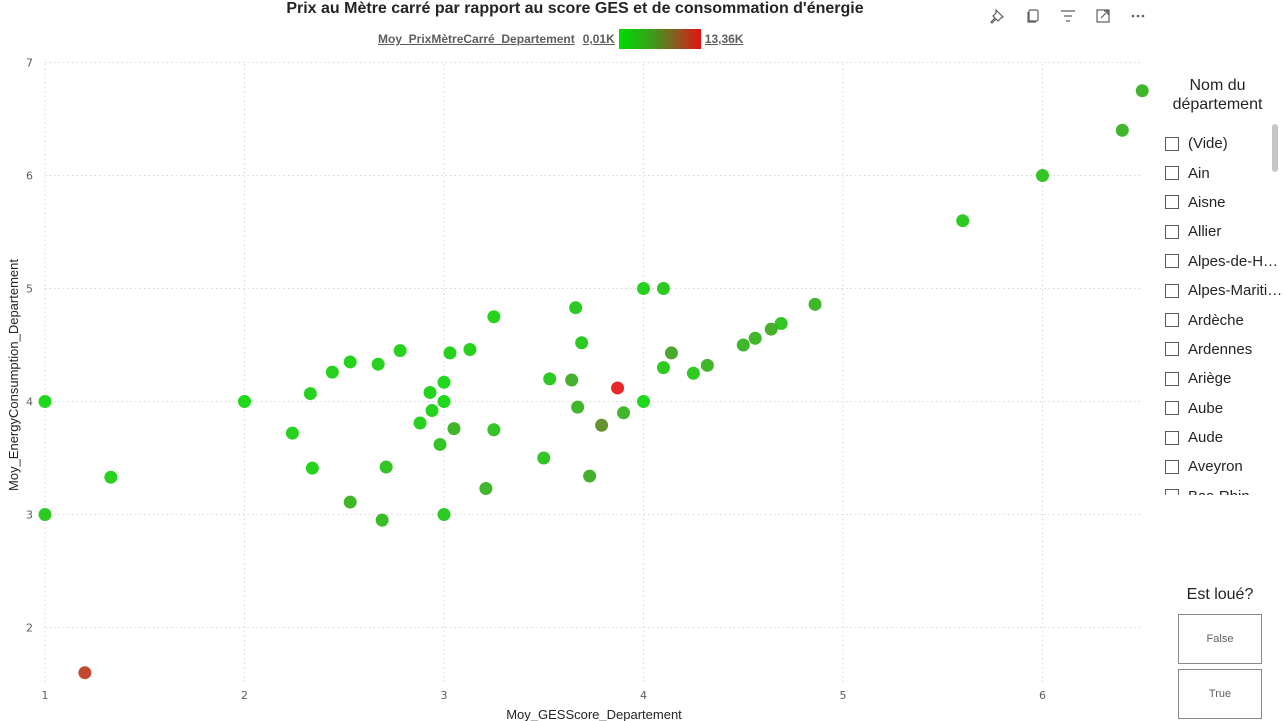  I want to click on focus-mode-button, so click(1102, 16).